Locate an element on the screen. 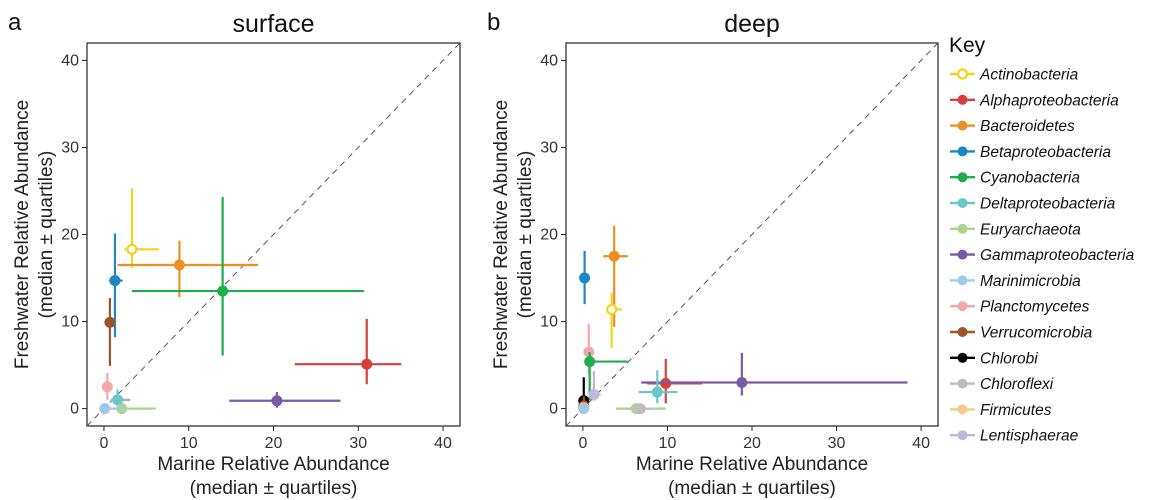 The height and width of the screenshot is (500, 1162). key-item-verrucomicrobia: Verrucomicrobia is located at coordinates (1021, 333).